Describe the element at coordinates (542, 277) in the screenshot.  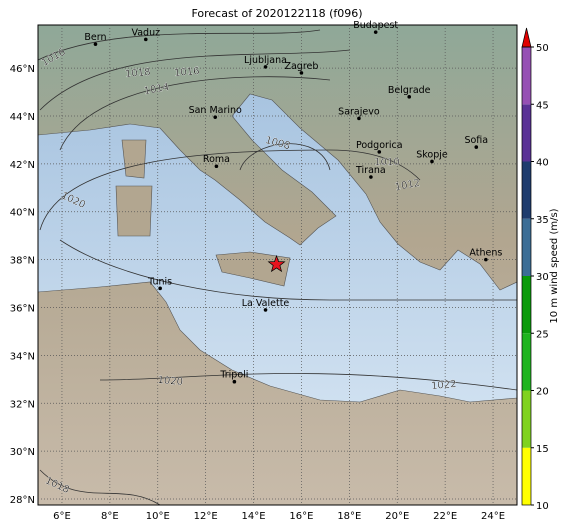
I see `colorbar-tick-label: 30` at that location.